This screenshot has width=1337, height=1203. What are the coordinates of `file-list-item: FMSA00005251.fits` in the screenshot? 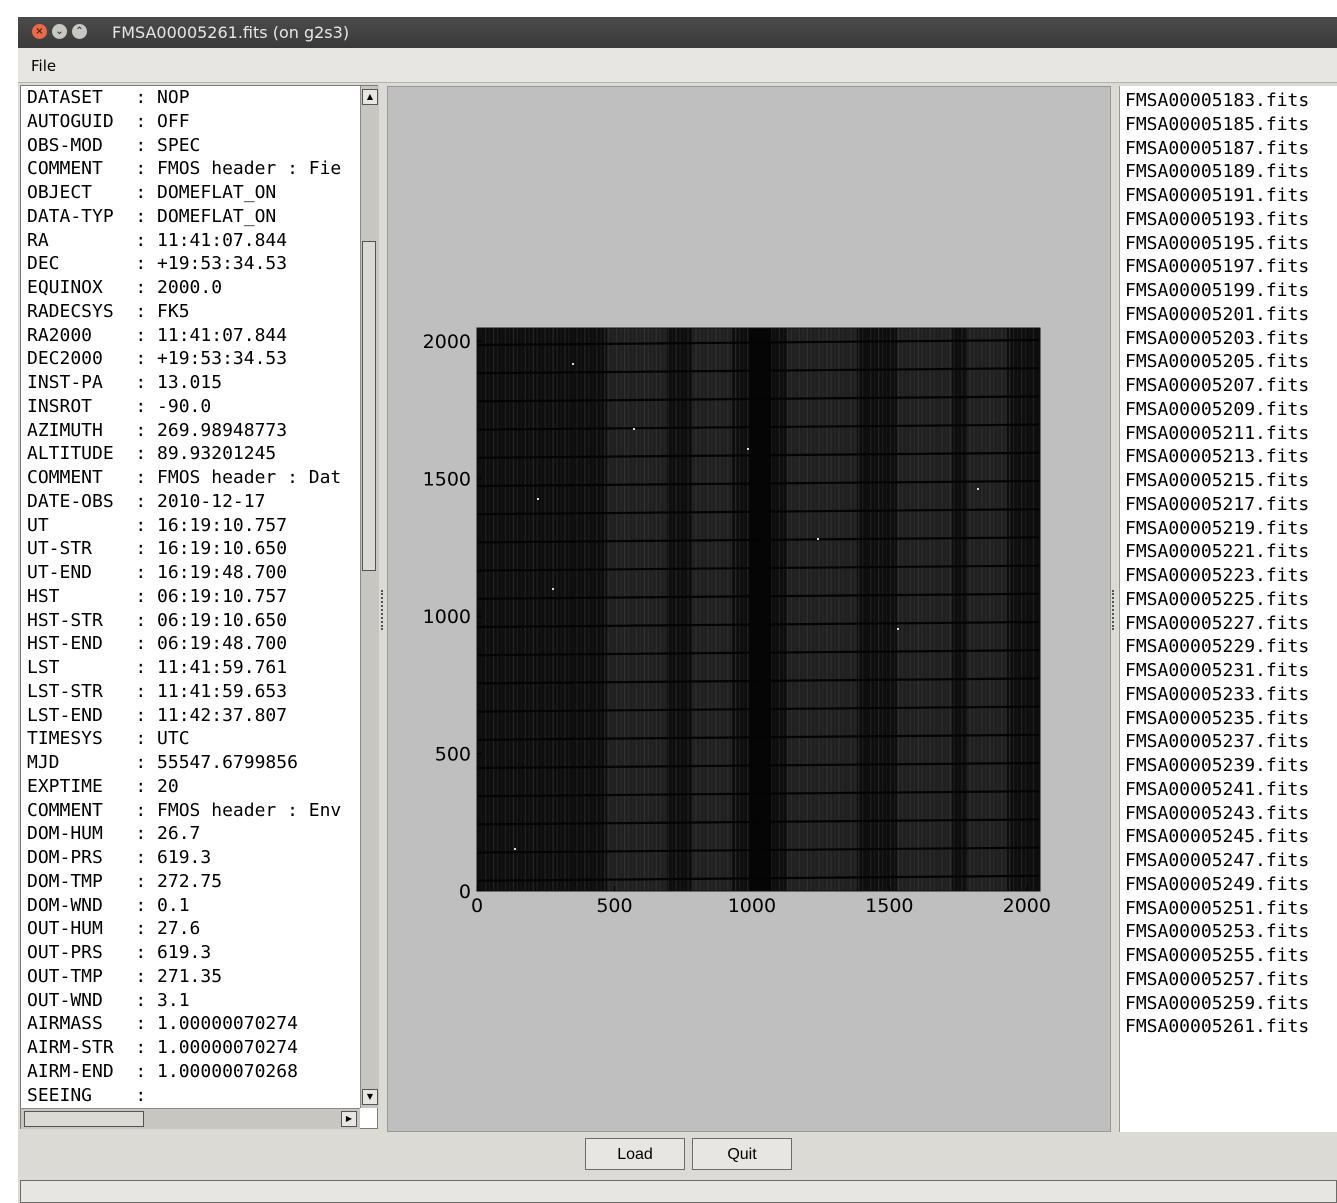 It's located at (1217, 908).